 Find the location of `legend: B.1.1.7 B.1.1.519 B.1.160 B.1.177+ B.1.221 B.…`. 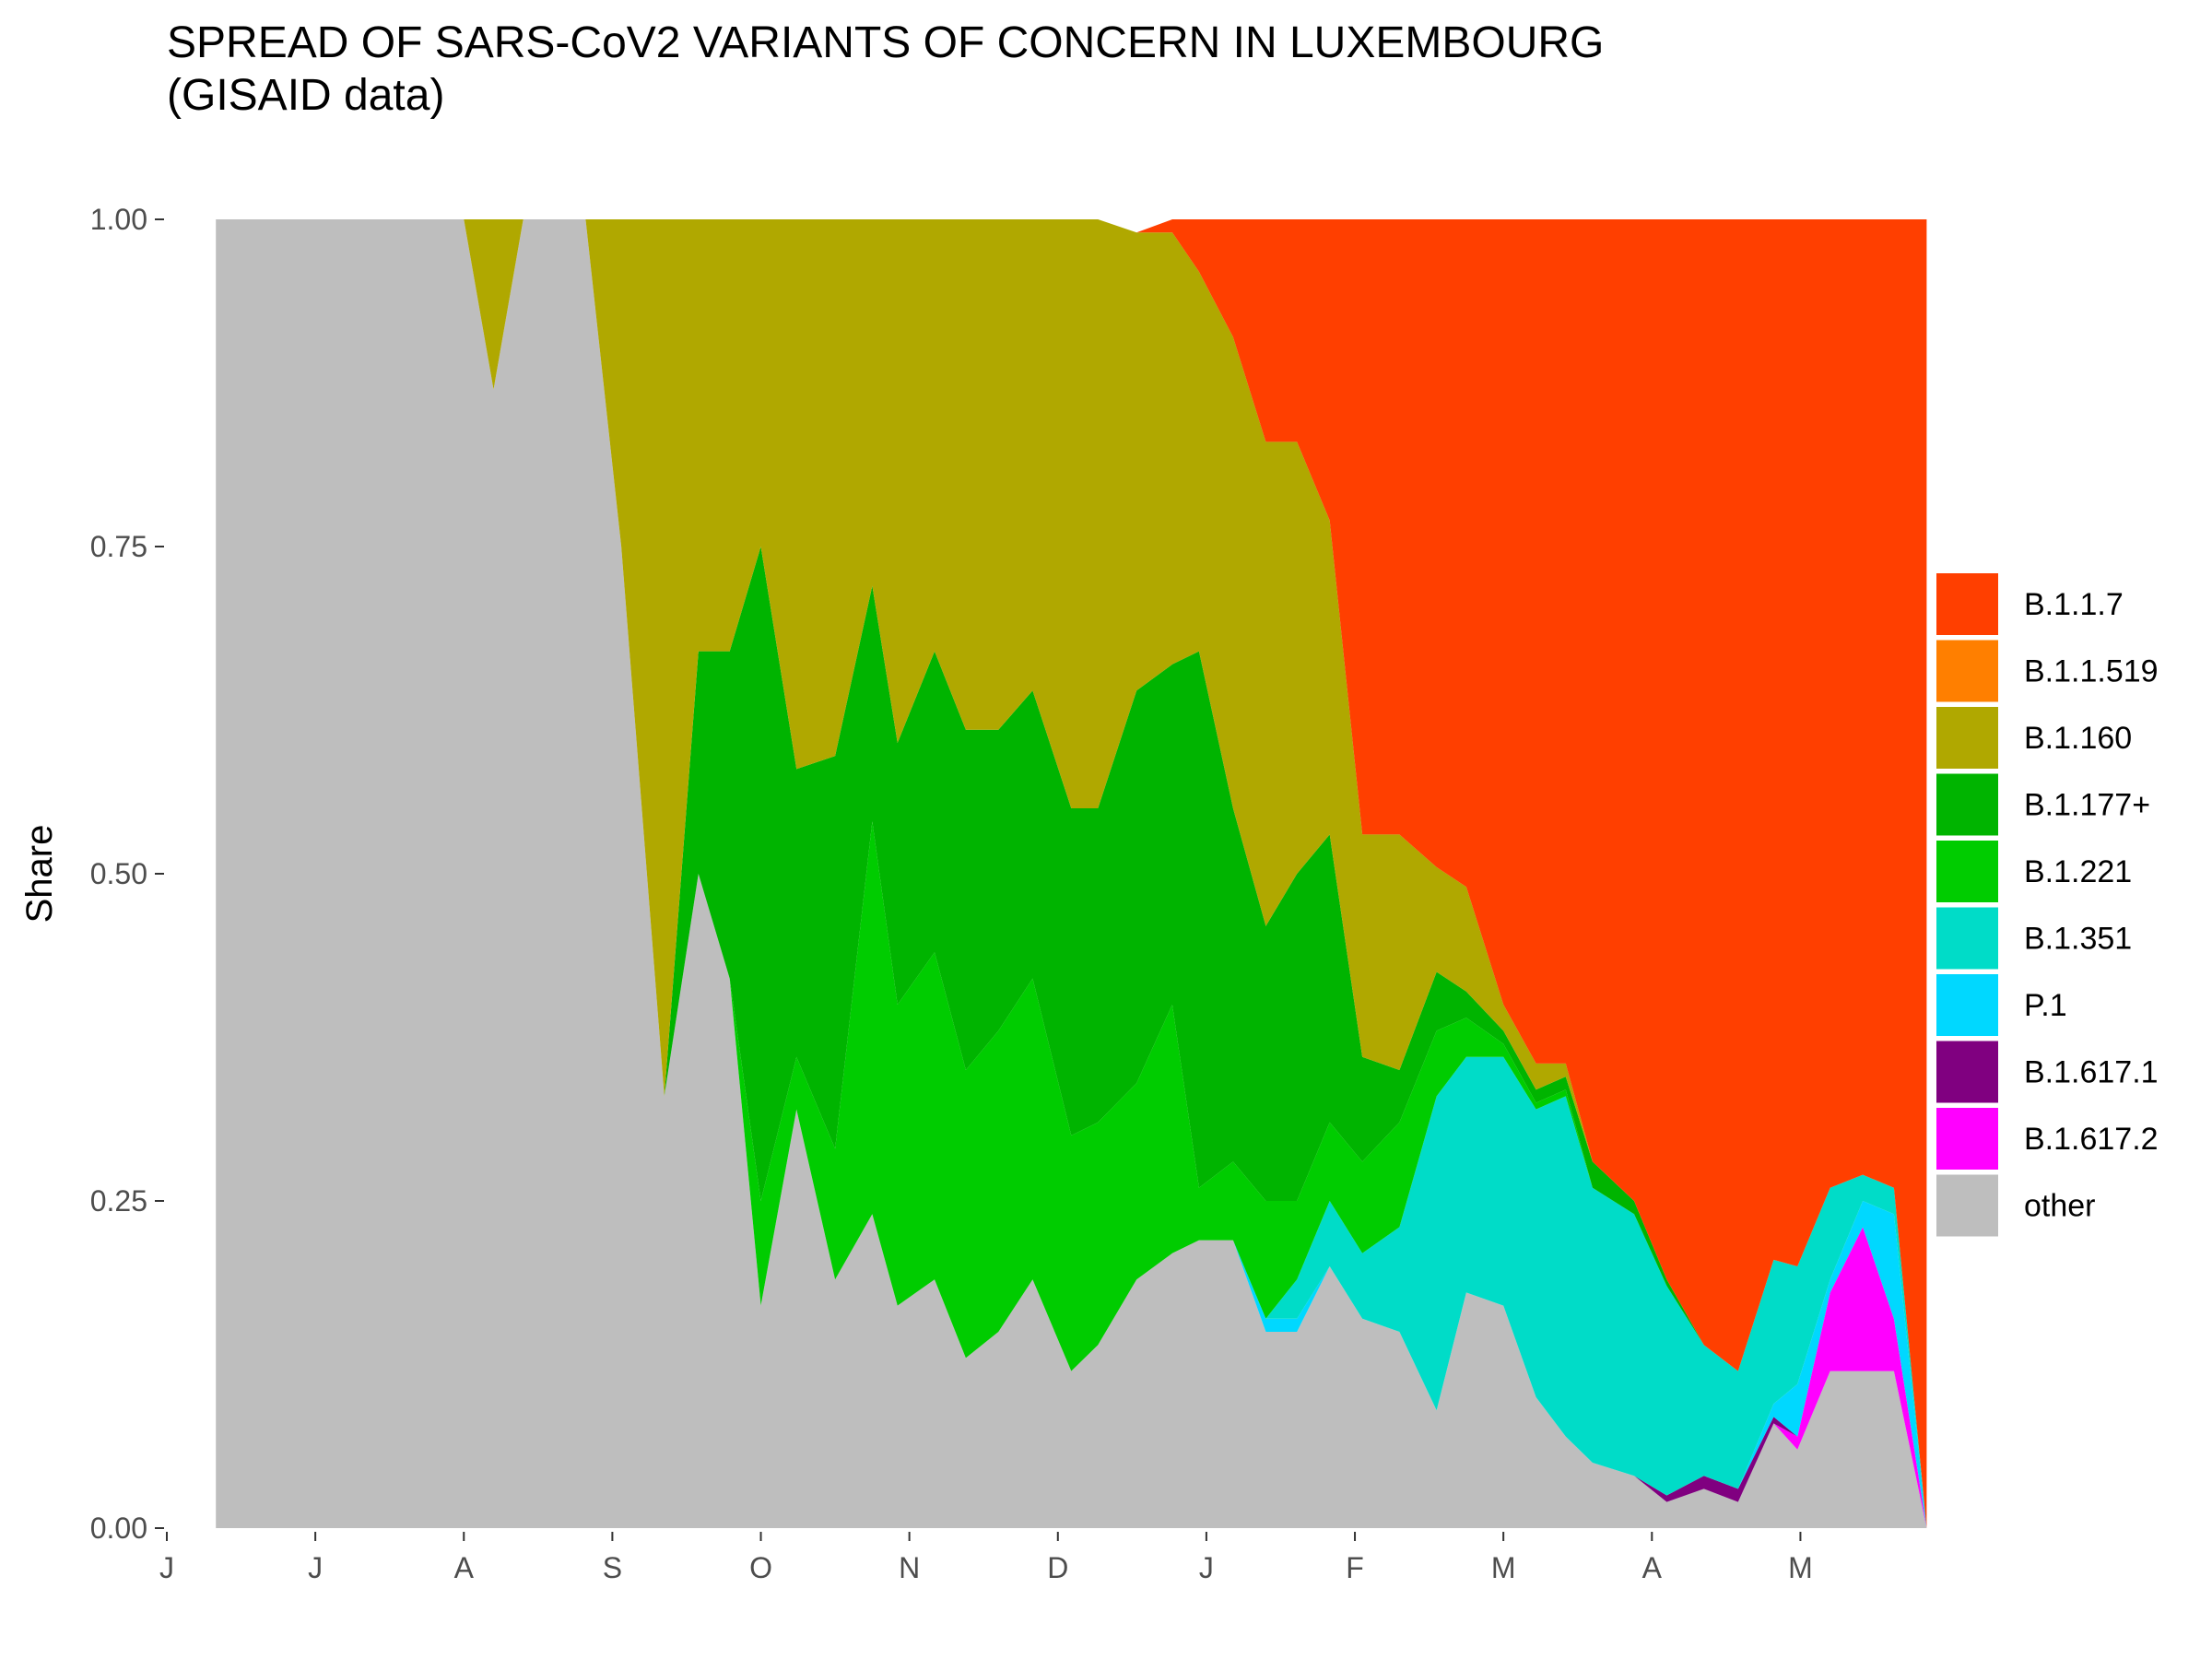

legend: B.1.1.7 B.1.1.519 B.1.160 B.1.177+ B.1.221 B.… is located at coordinates (2047, 905).